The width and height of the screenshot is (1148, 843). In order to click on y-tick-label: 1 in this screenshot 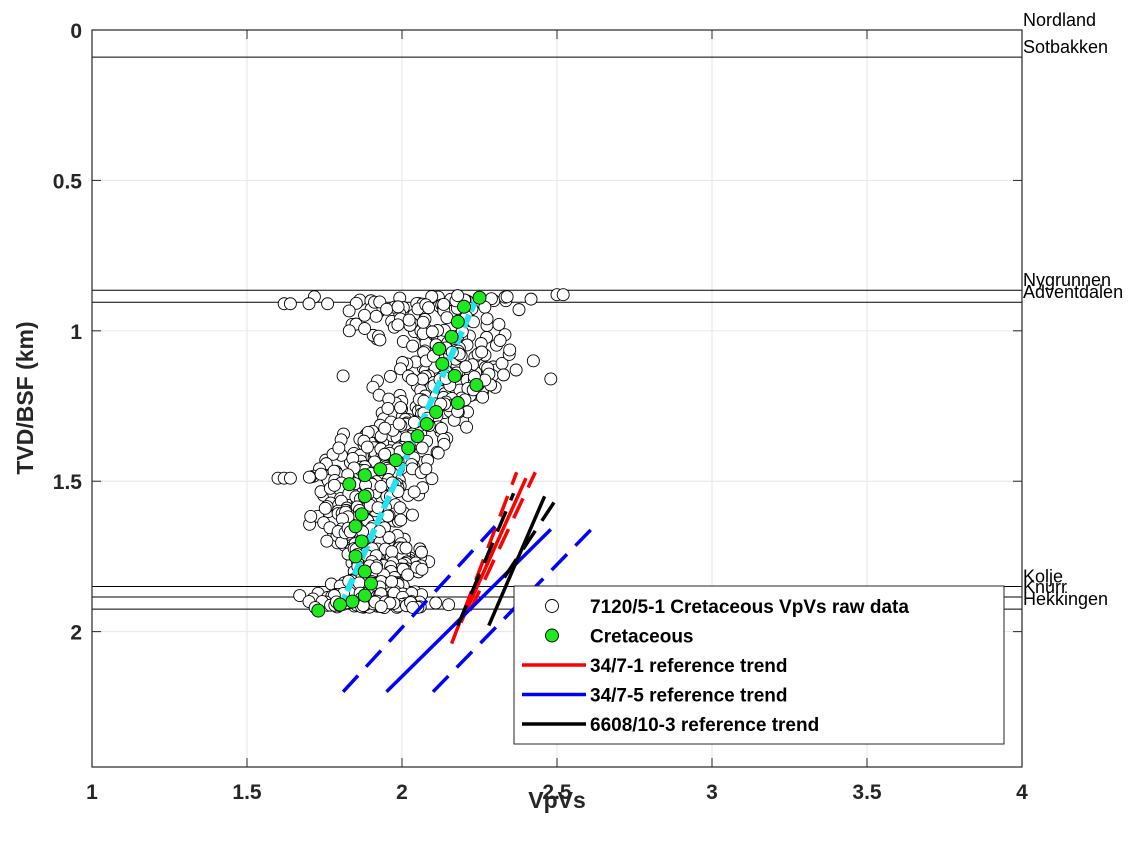, I will do `click(76, 332)`.